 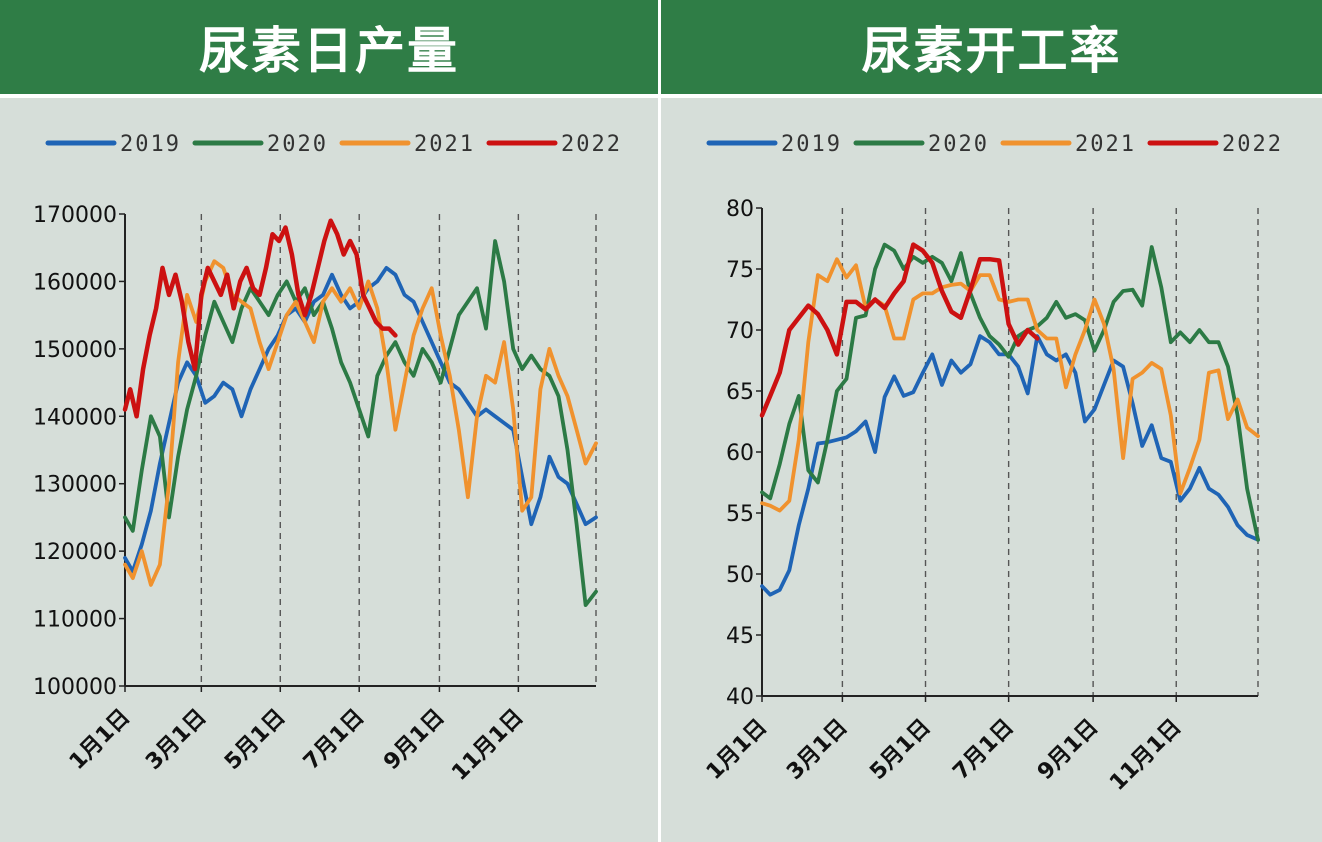 I want to click on series-line-2020, so click(x=1010, y=392).